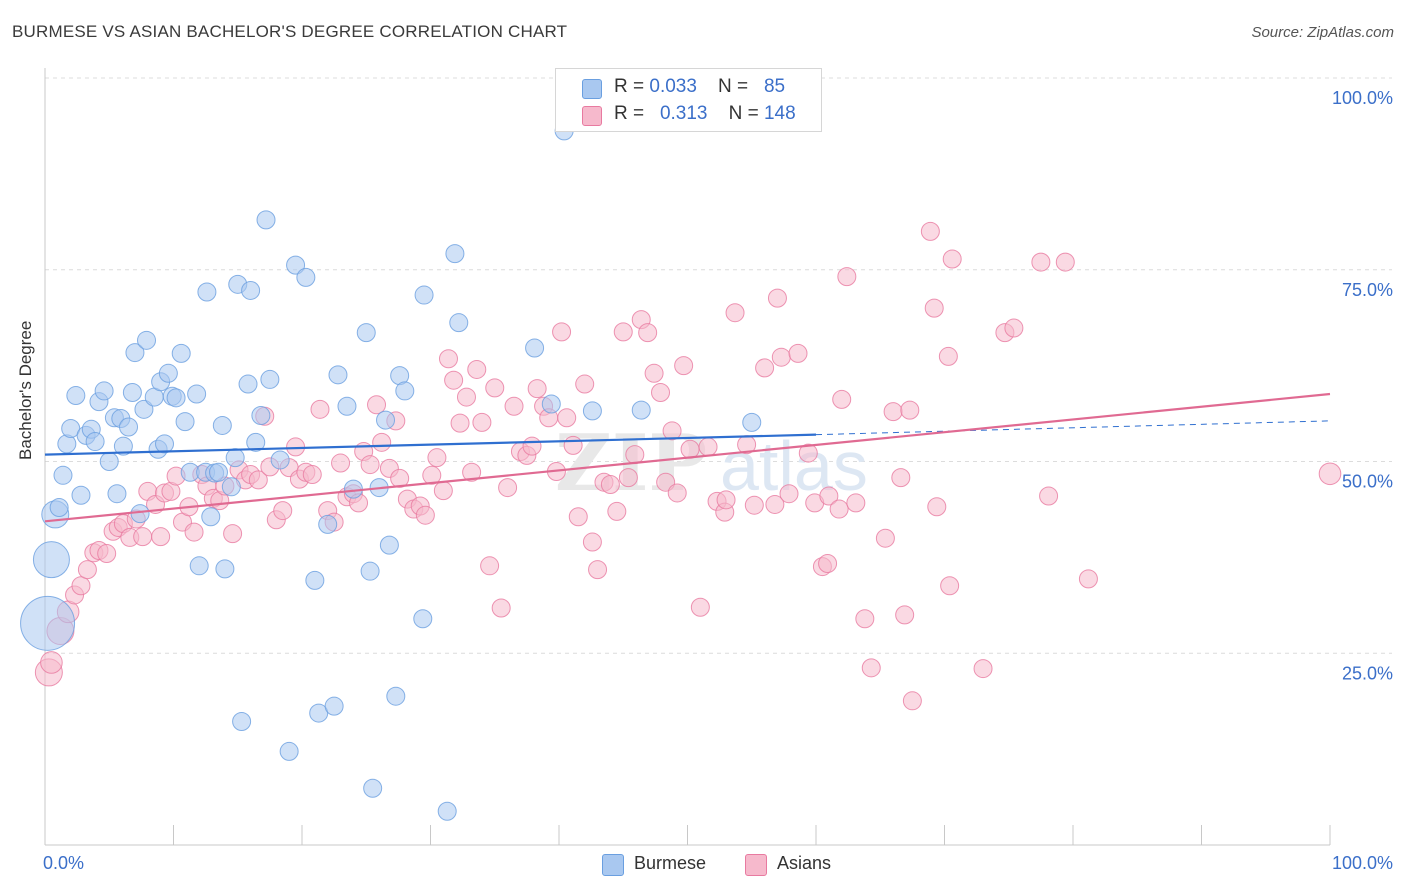 The width and height of the screenshot is (1406, 892). What do you see at coordinates (1362, 98) in the screenshot?
I see `y-tick-label: 100.0%` at bounding box center [1362, 98].